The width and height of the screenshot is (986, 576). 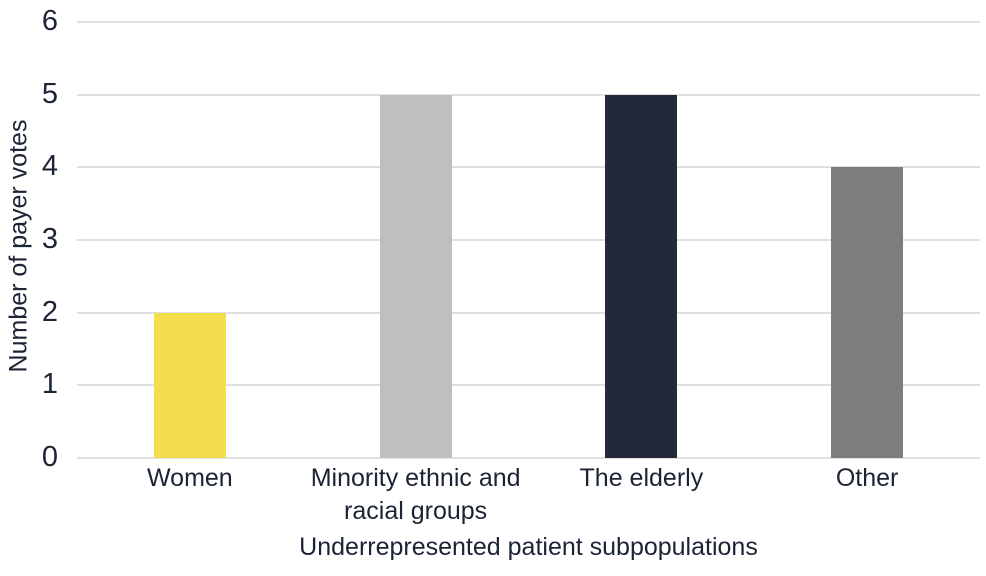 I want to click on y-tick-label-2: 2, so click(x=49, y=311).